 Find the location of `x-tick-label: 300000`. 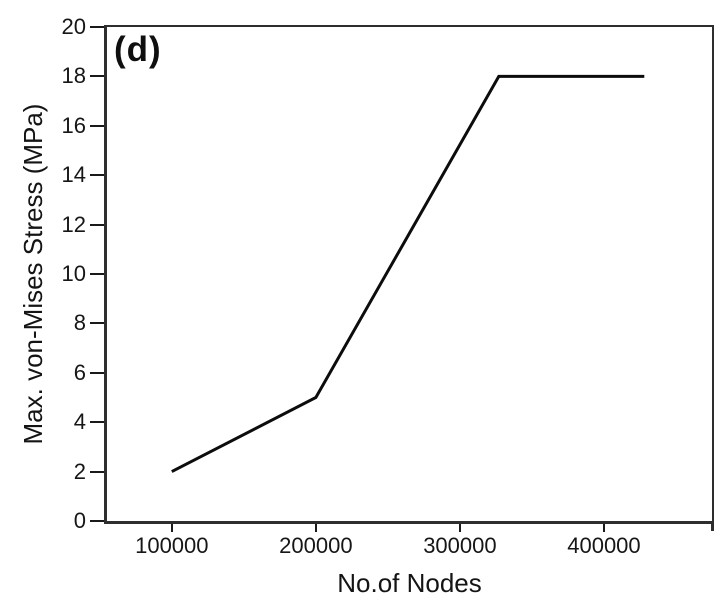

x-tick-label: 300000 is located at coordinates (460, 545).